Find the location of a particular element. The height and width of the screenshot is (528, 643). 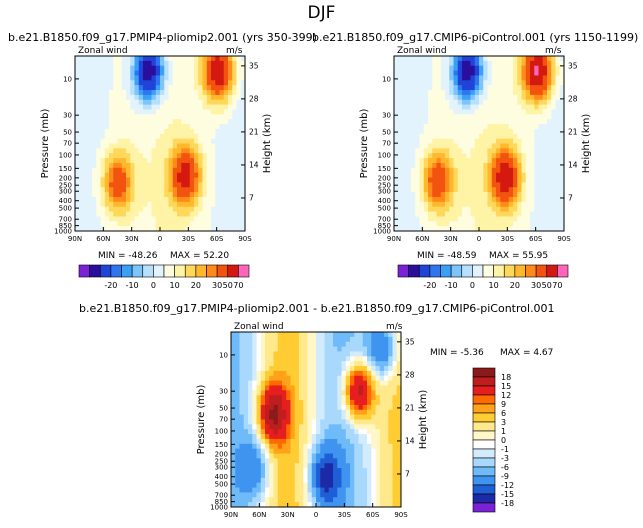

y-tick-label: 200 is located at coordinates (384, 178).